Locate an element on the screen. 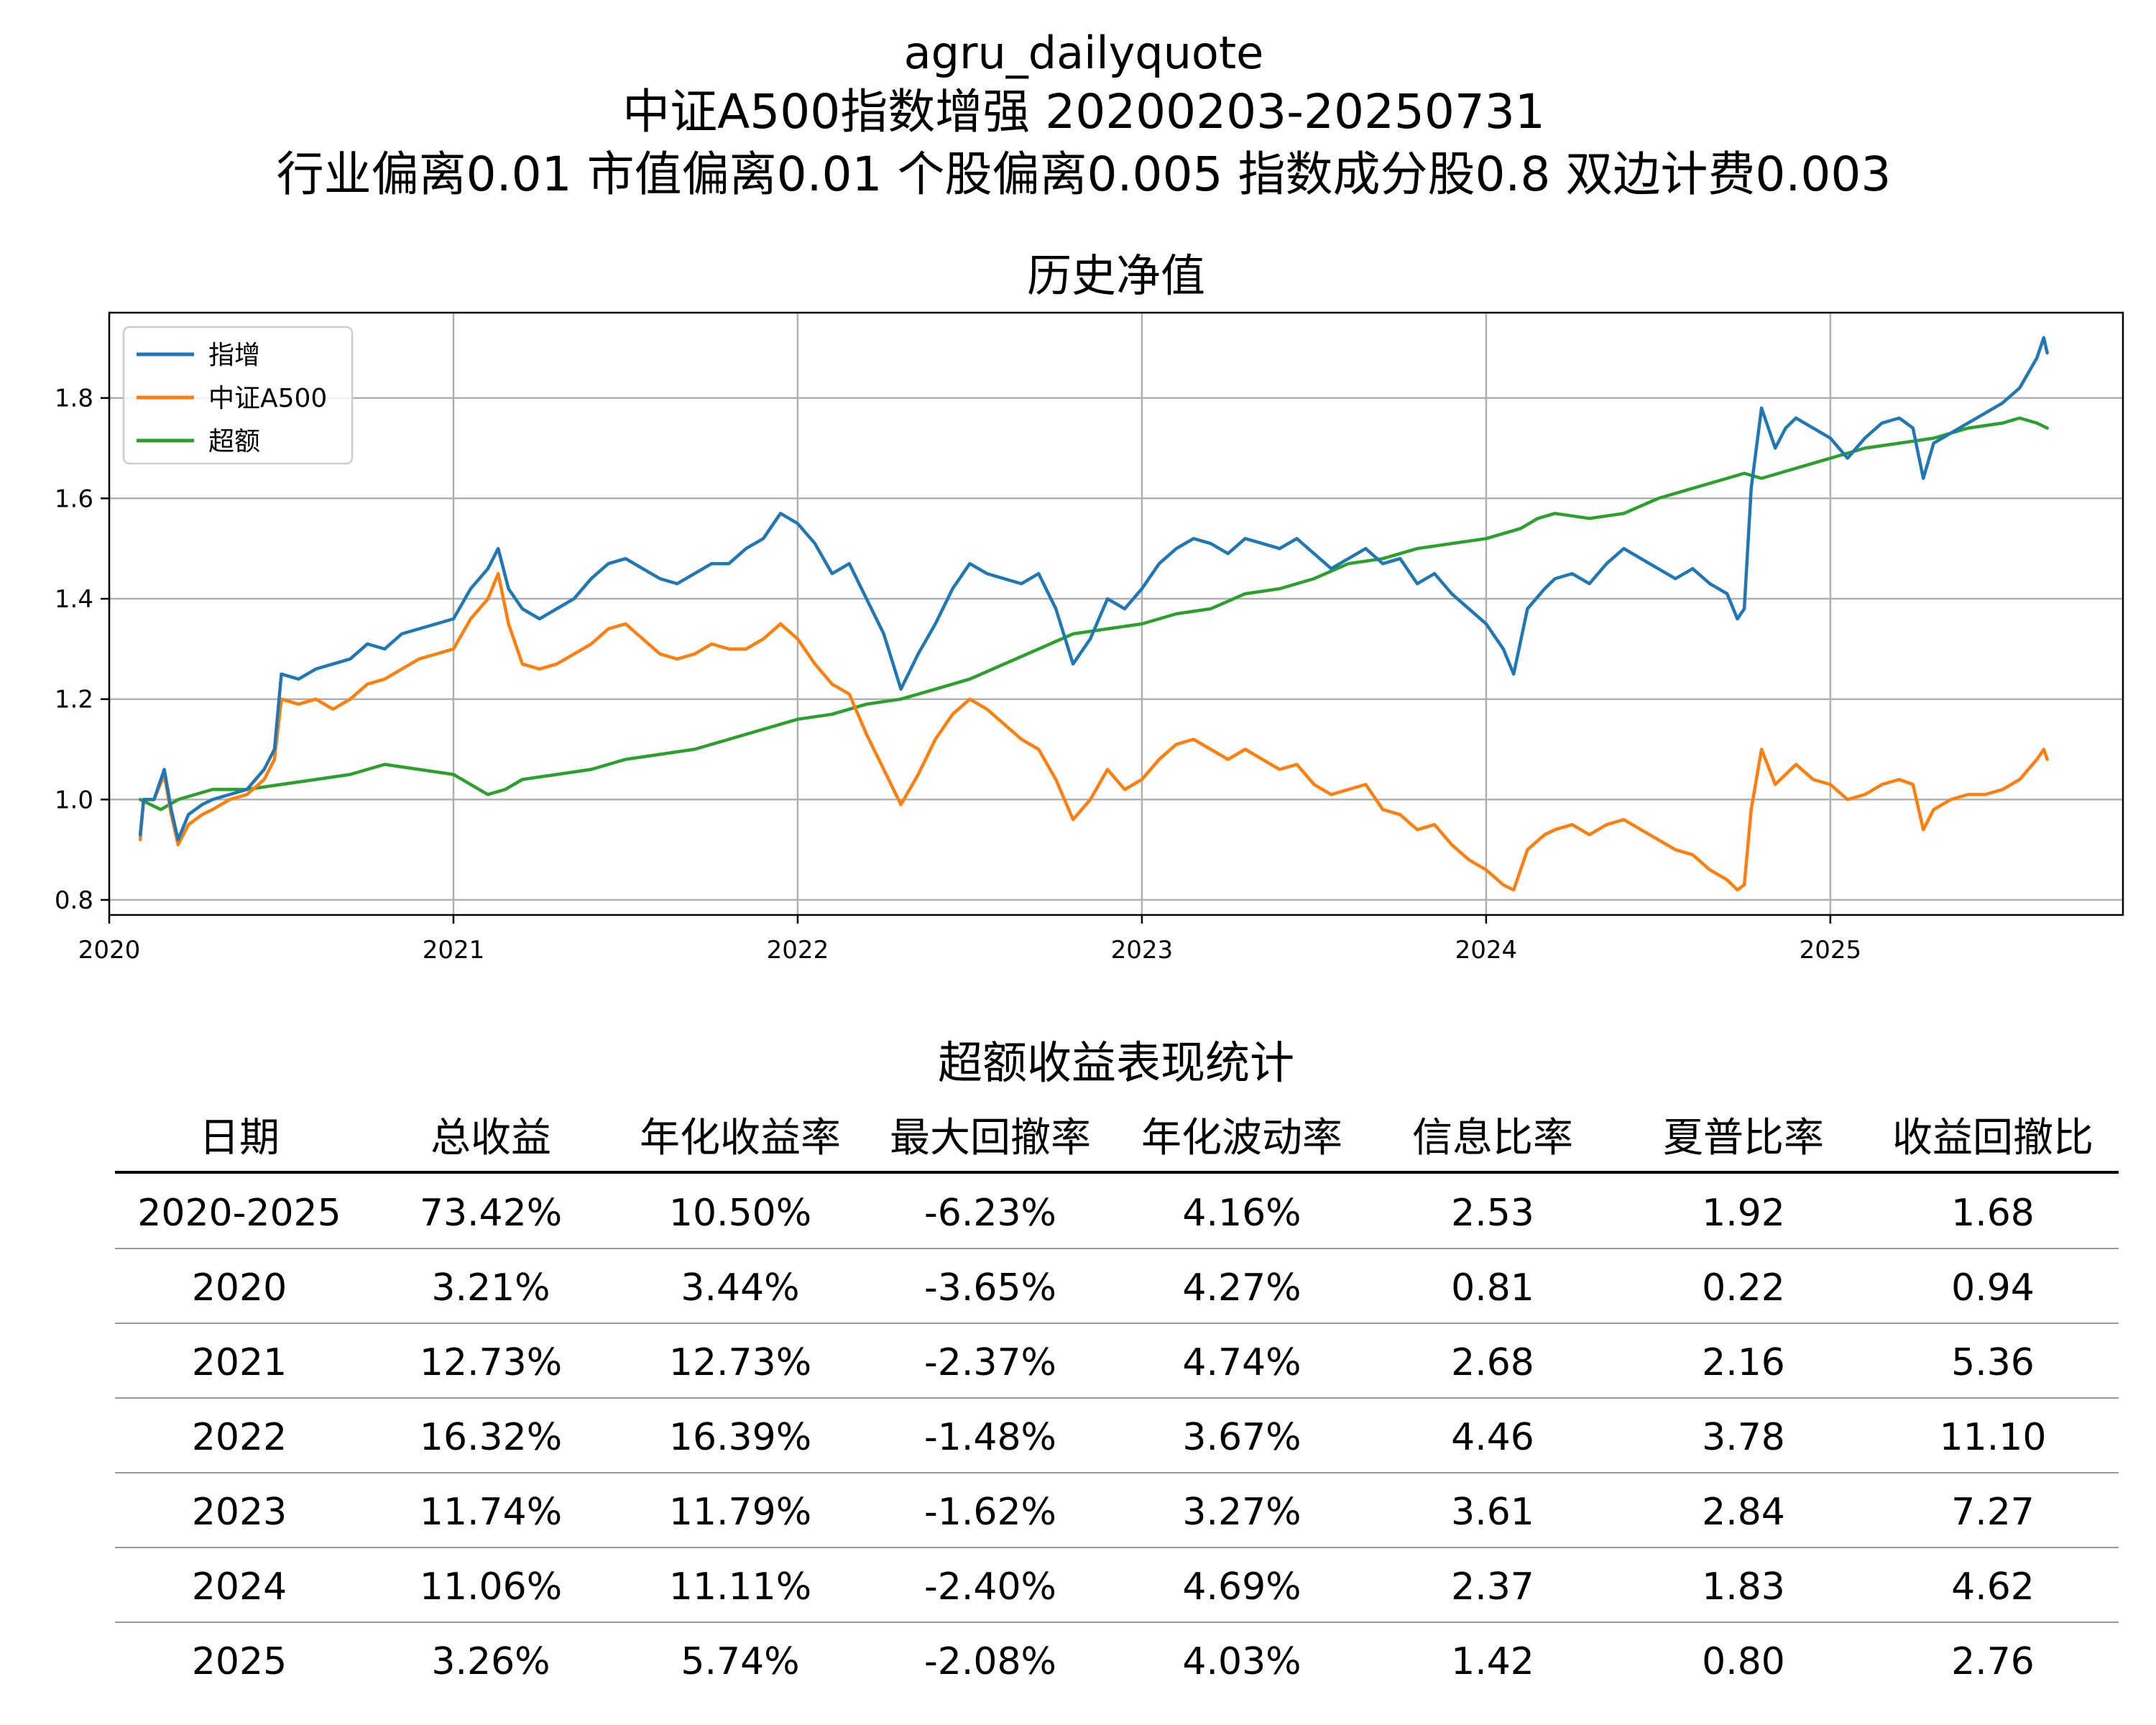 This screenshot has height=1725, width=2156. table-cell: 3.21% is located at coordinates (490, 1288).